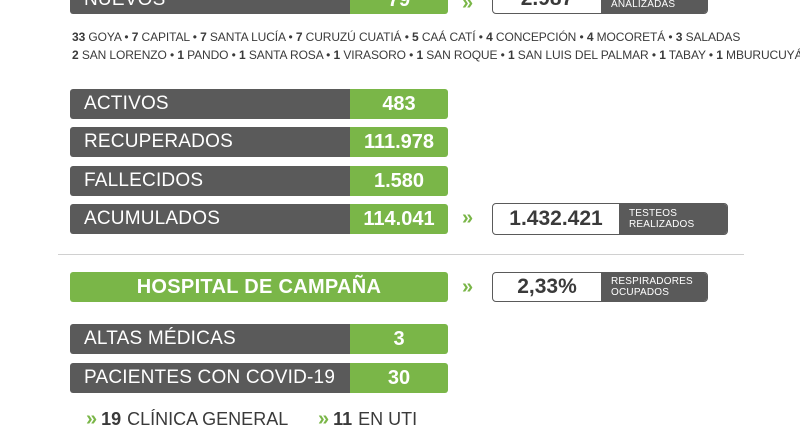 Image resolution: width=800 pixels, height=445 pixels. What do you see at coordinates (247, 37) in the screenshot?
I see `city-name: SANTA LUCÍA` at bounding box center [247, 37].